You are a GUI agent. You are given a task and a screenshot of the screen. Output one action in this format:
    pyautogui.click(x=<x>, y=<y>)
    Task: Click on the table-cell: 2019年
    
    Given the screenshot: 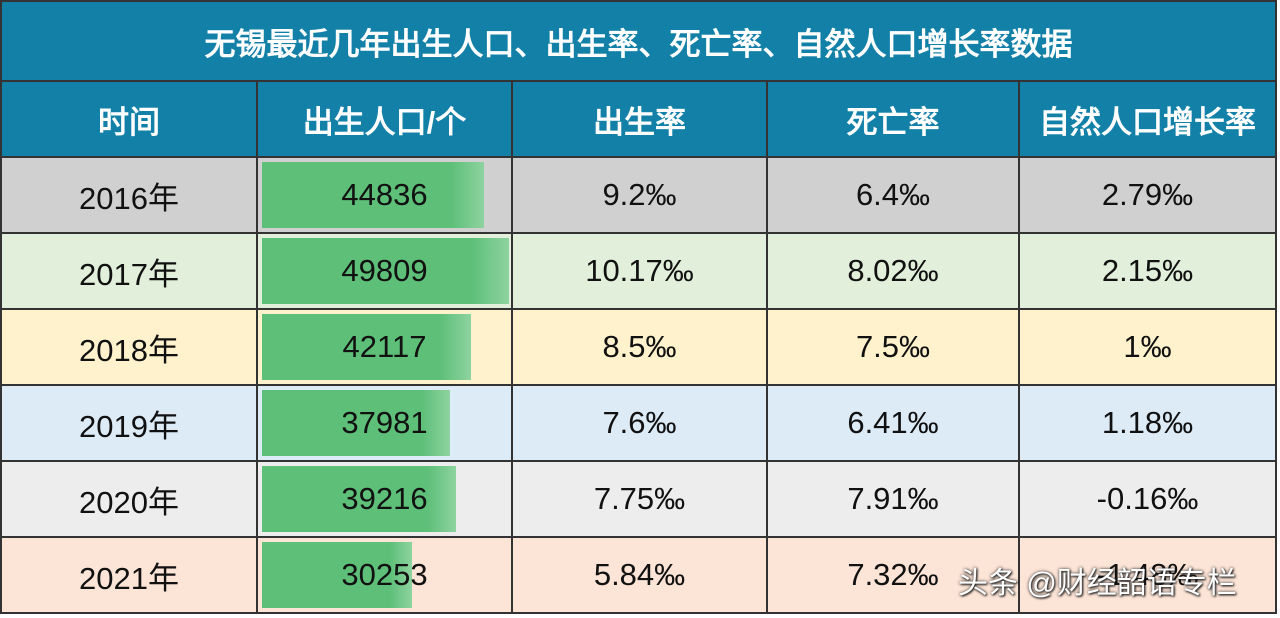 What is the action you would take?
    pyautogui.click(x=129, y=424)
    